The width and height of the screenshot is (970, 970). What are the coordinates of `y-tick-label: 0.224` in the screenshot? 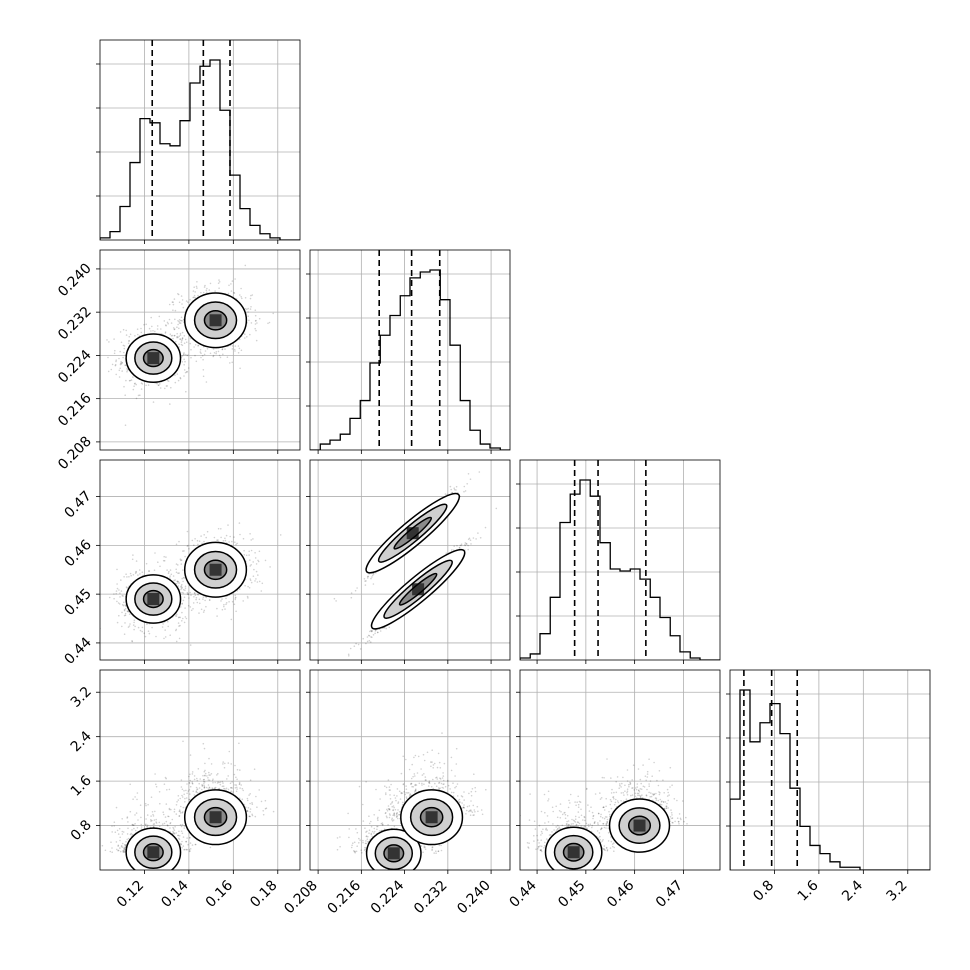 It's located at (75, 367).